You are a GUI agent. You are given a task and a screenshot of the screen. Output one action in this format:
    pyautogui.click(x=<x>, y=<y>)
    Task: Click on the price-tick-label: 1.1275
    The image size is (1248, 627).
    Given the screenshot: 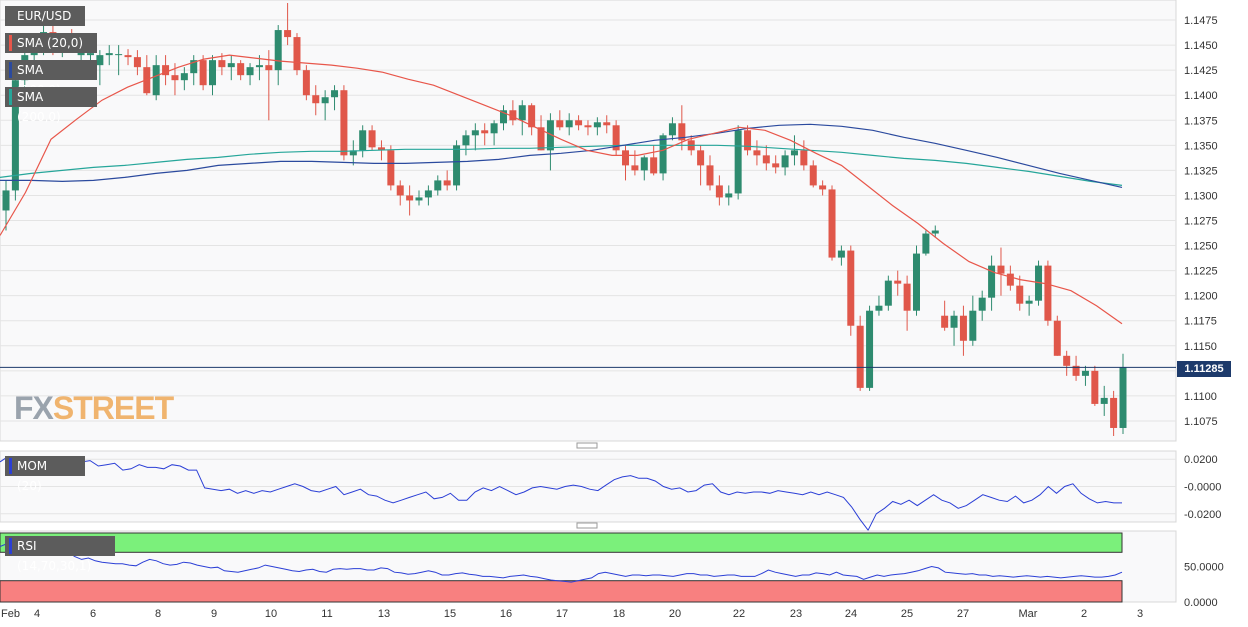 What is the action you would take?
    pyautogui.click(x=1201, y=222)
    